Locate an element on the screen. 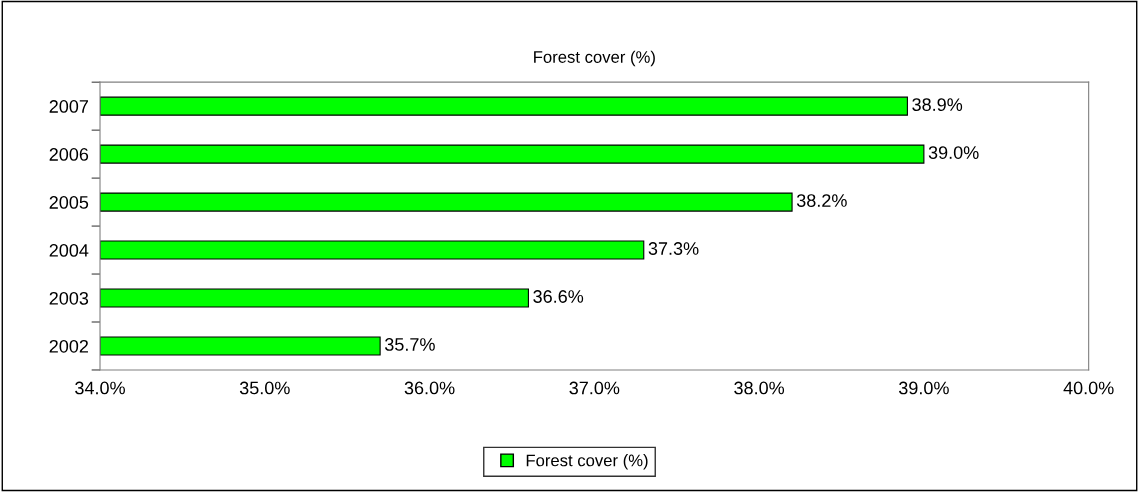 The width and height of the screenshot is (1139, 492). x-tick-label: 34.0% is located at coordinates (100, 388).